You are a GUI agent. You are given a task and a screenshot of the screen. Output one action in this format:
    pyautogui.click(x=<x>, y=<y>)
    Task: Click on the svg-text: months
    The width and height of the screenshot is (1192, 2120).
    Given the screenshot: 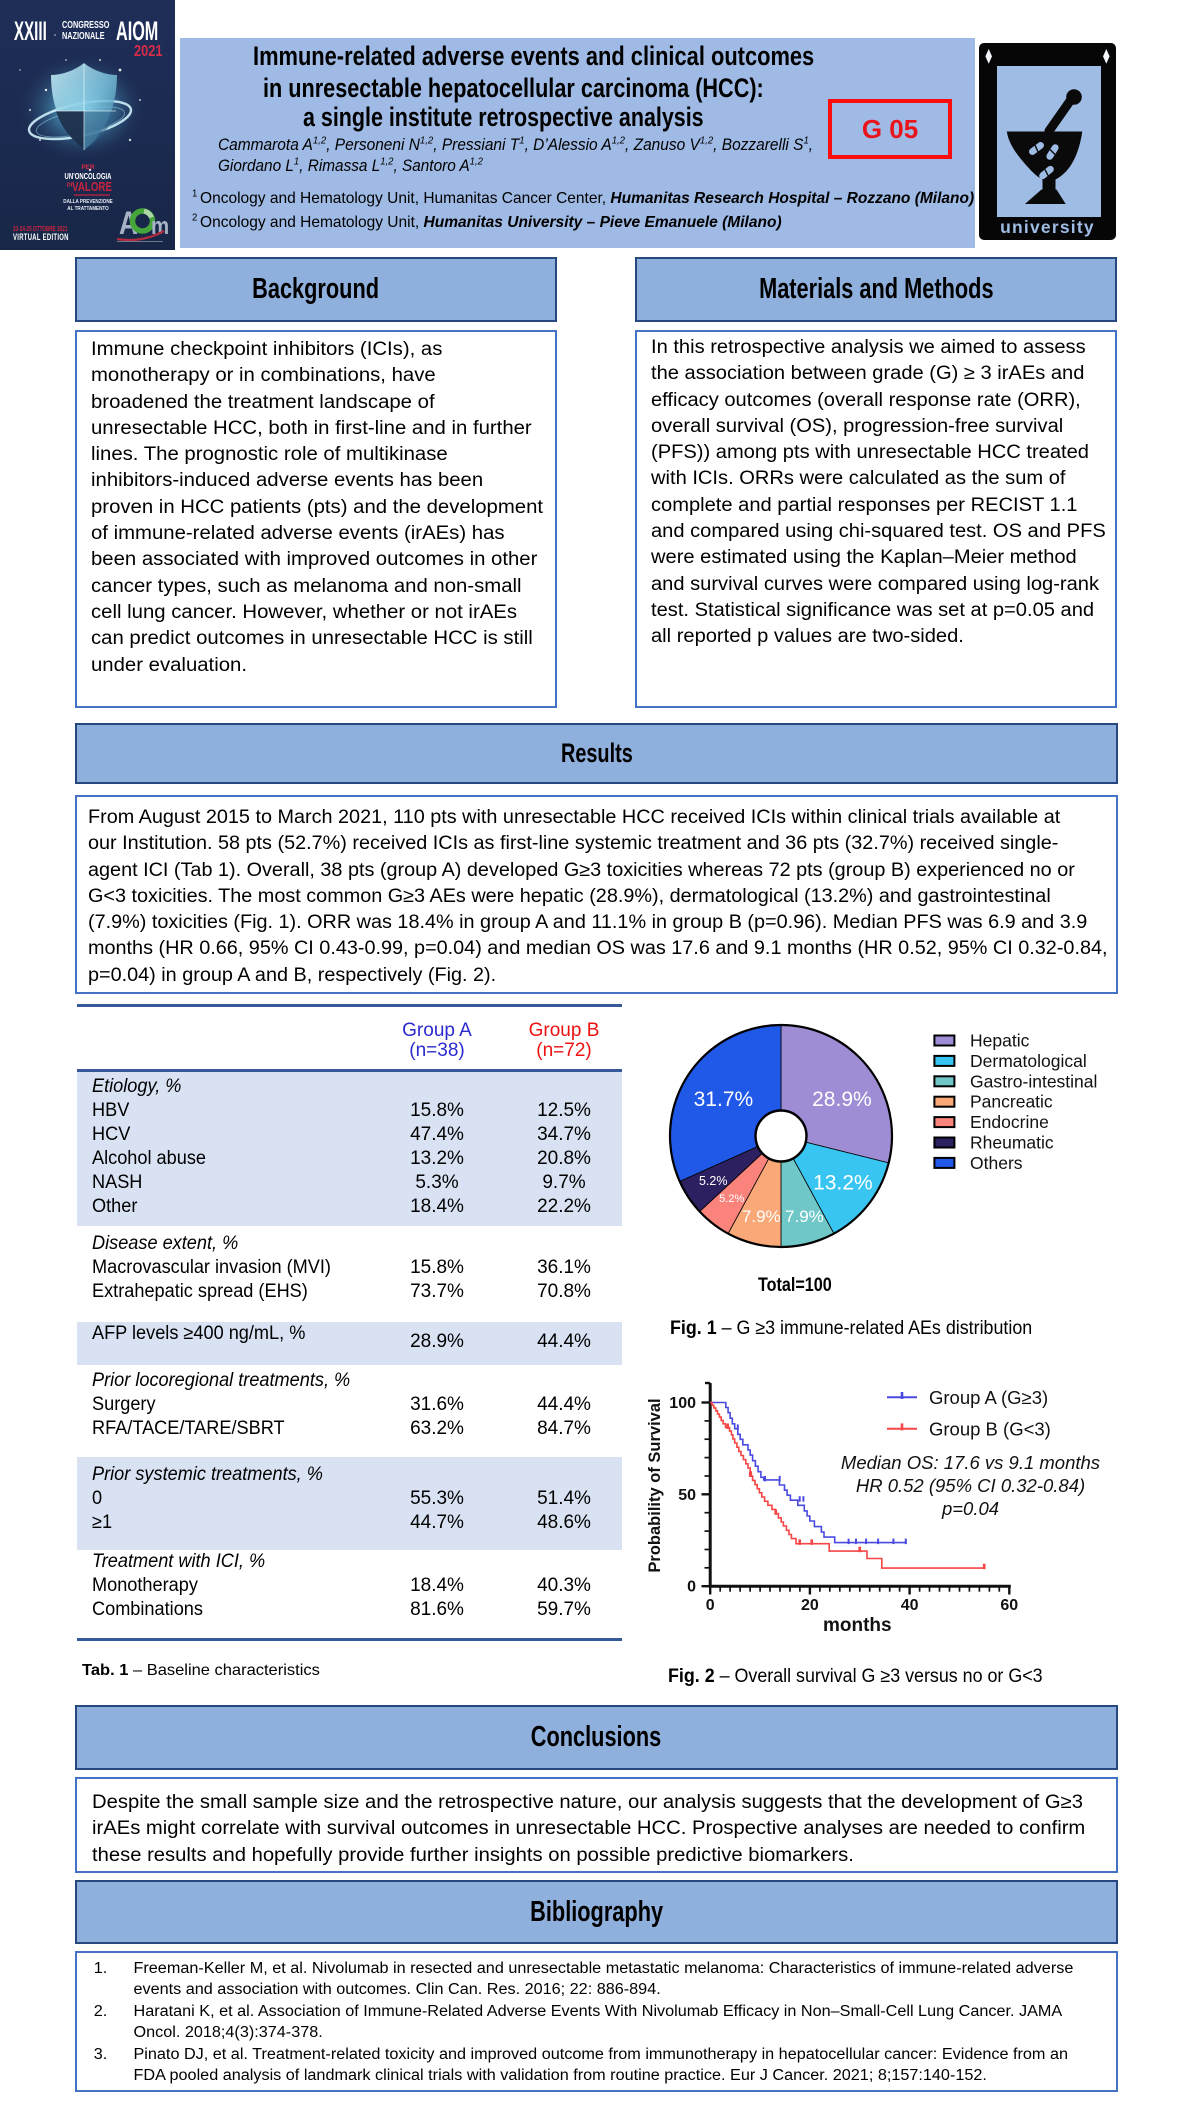 What is the action you would take?
    pyautogui.click(x=857, y=1625)
    